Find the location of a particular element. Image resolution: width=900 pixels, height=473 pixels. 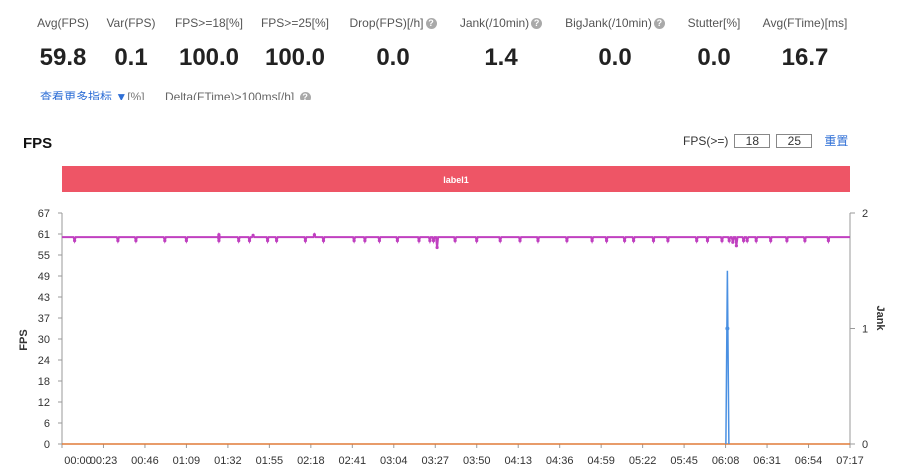

x-tick-label: 07:17 is located at coordinates (850, 461).